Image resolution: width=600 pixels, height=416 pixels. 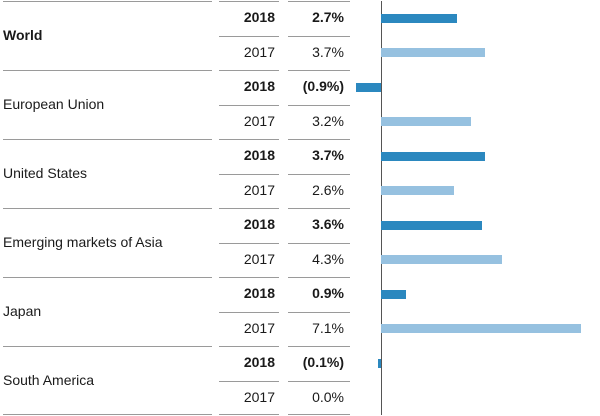 I want to click on value-label: 2.6%, so click(x=328, y=189).